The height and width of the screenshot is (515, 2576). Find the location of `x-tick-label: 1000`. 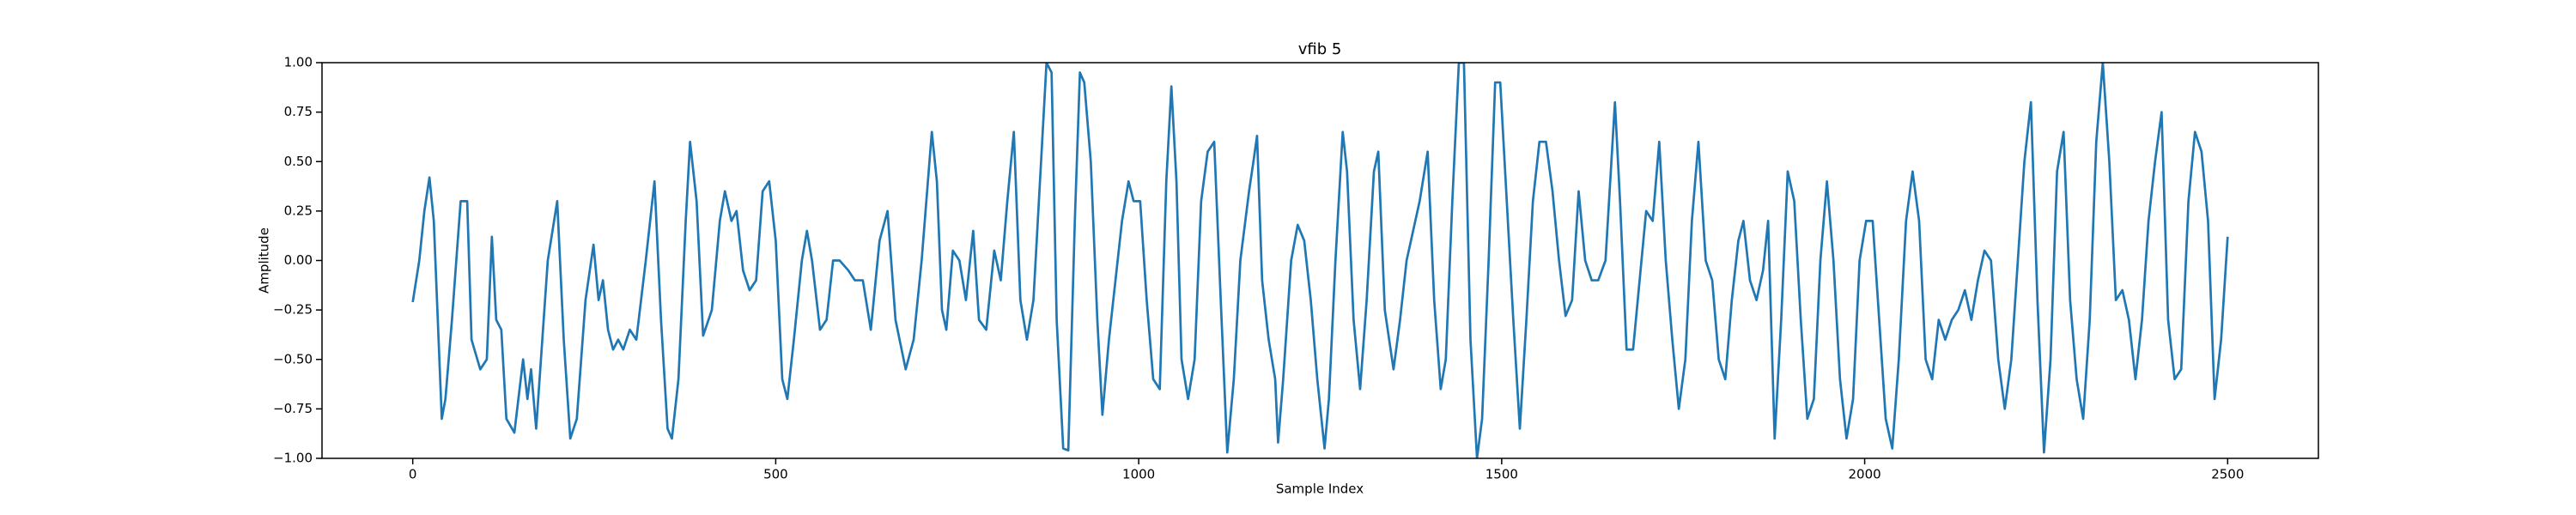

x-tick-label: 1000 is located at coordinates (1138, 474).